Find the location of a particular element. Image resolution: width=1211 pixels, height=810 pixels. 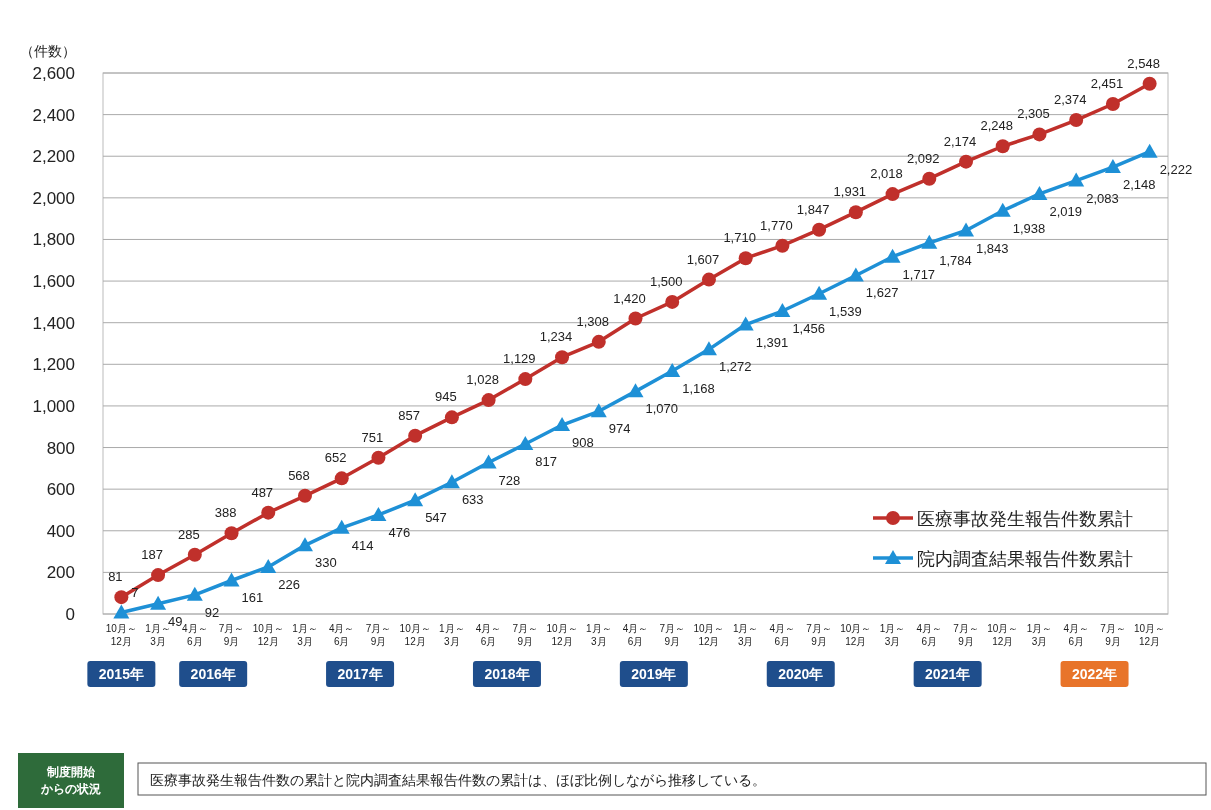

data-label: 2,083 is located at coordinates (1102, 198).